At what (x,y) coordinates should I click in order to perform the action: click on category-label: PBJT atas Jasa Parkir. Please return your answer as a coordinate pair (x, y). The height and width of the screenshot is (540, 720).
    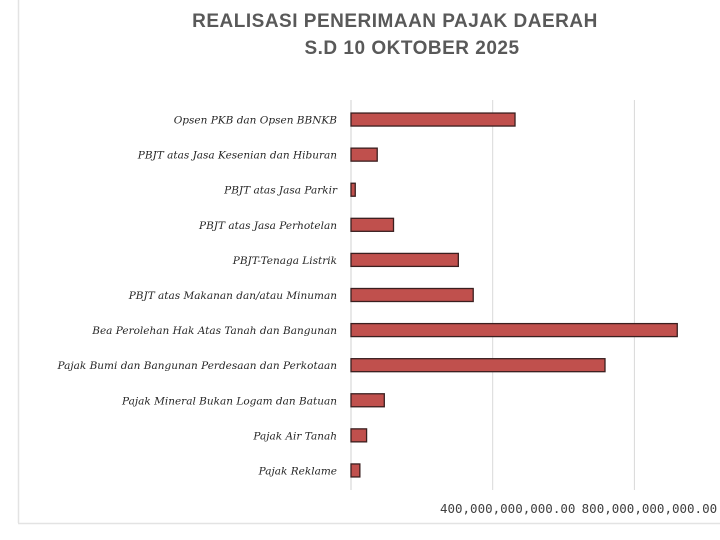
    Looking at the image, I should click on (280, 191).